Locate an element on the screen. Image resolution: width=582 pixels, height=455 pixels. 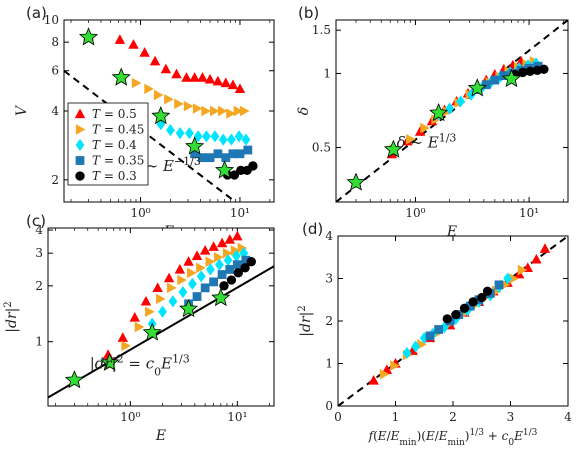
legend-marker-diamond is located at coordinates (80, 145).